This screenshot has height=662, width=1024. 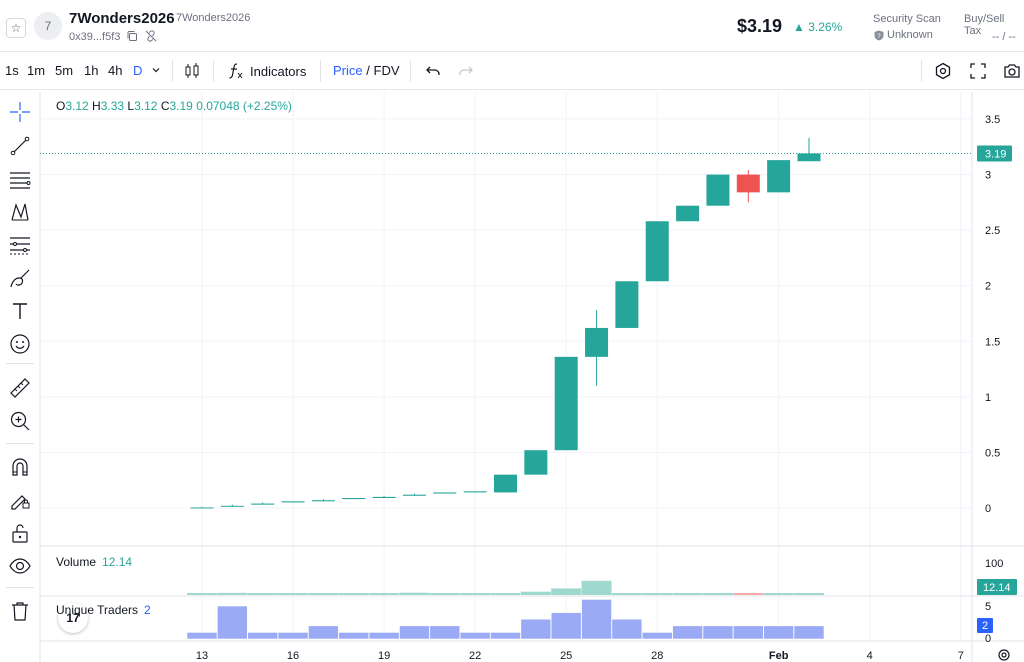 I want to click on time-tick-label: 16, so click(x=293, y=656).